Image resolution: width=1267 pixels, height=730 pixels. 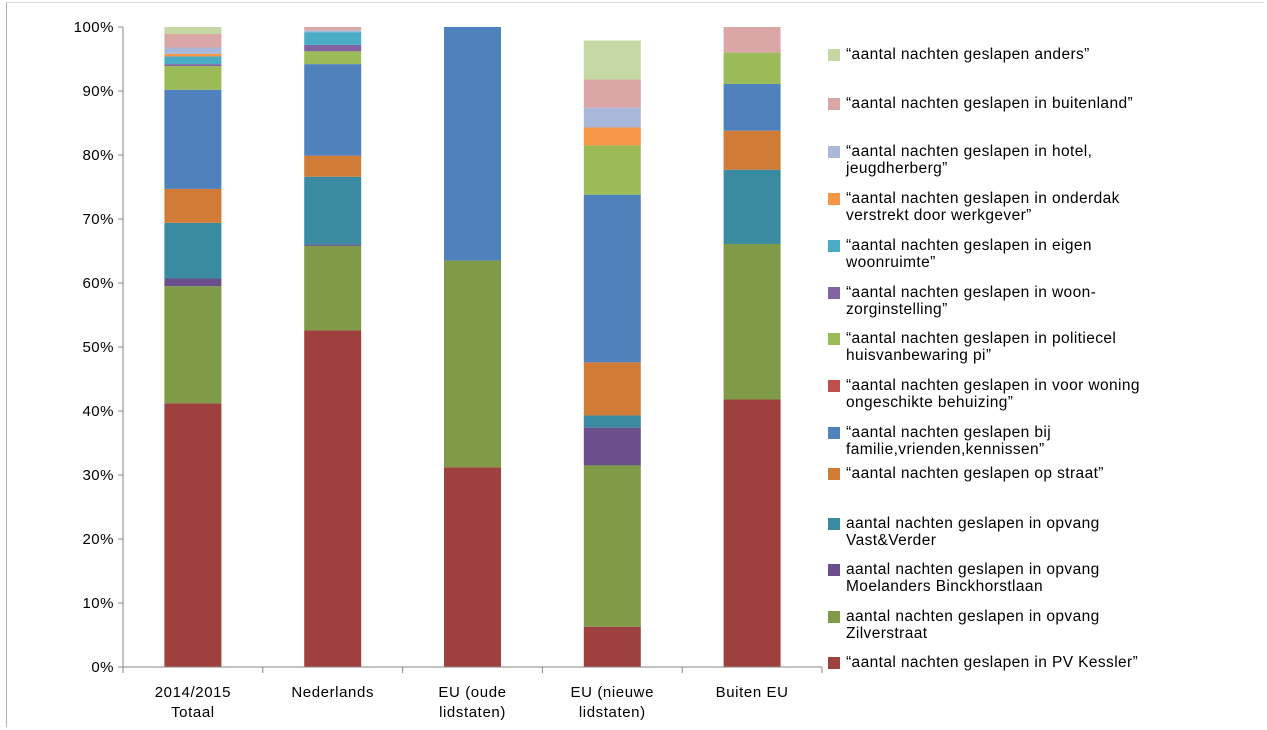 What do you see at coordinates (98, 603) in the screenshot?
I see `y-tick-label: 10%` at bounding box center [98, 603].